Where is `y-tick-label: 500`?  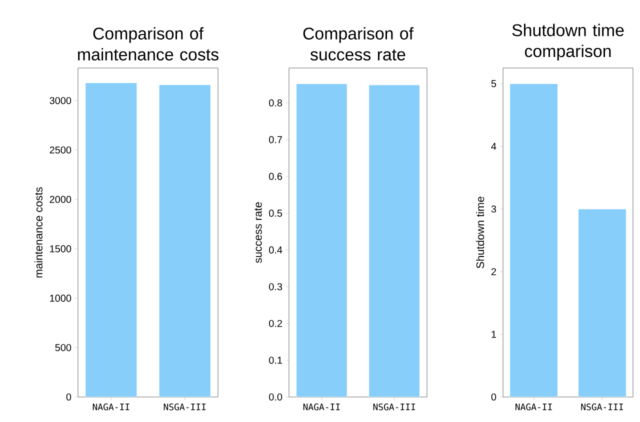
y-tick-label: 500 is located at coordinates (63, 348).